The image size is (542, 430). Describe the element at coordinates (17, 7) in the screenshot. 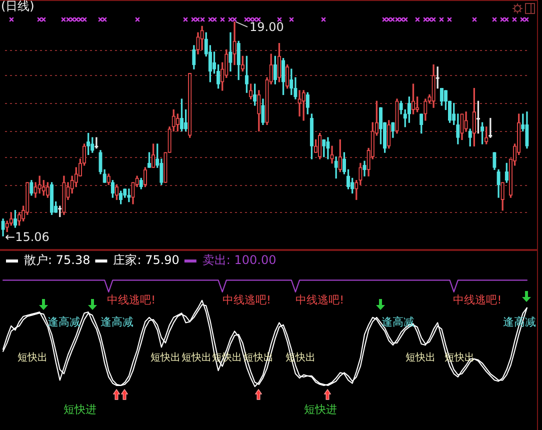

I see `chart-title: (日线)` at that location.